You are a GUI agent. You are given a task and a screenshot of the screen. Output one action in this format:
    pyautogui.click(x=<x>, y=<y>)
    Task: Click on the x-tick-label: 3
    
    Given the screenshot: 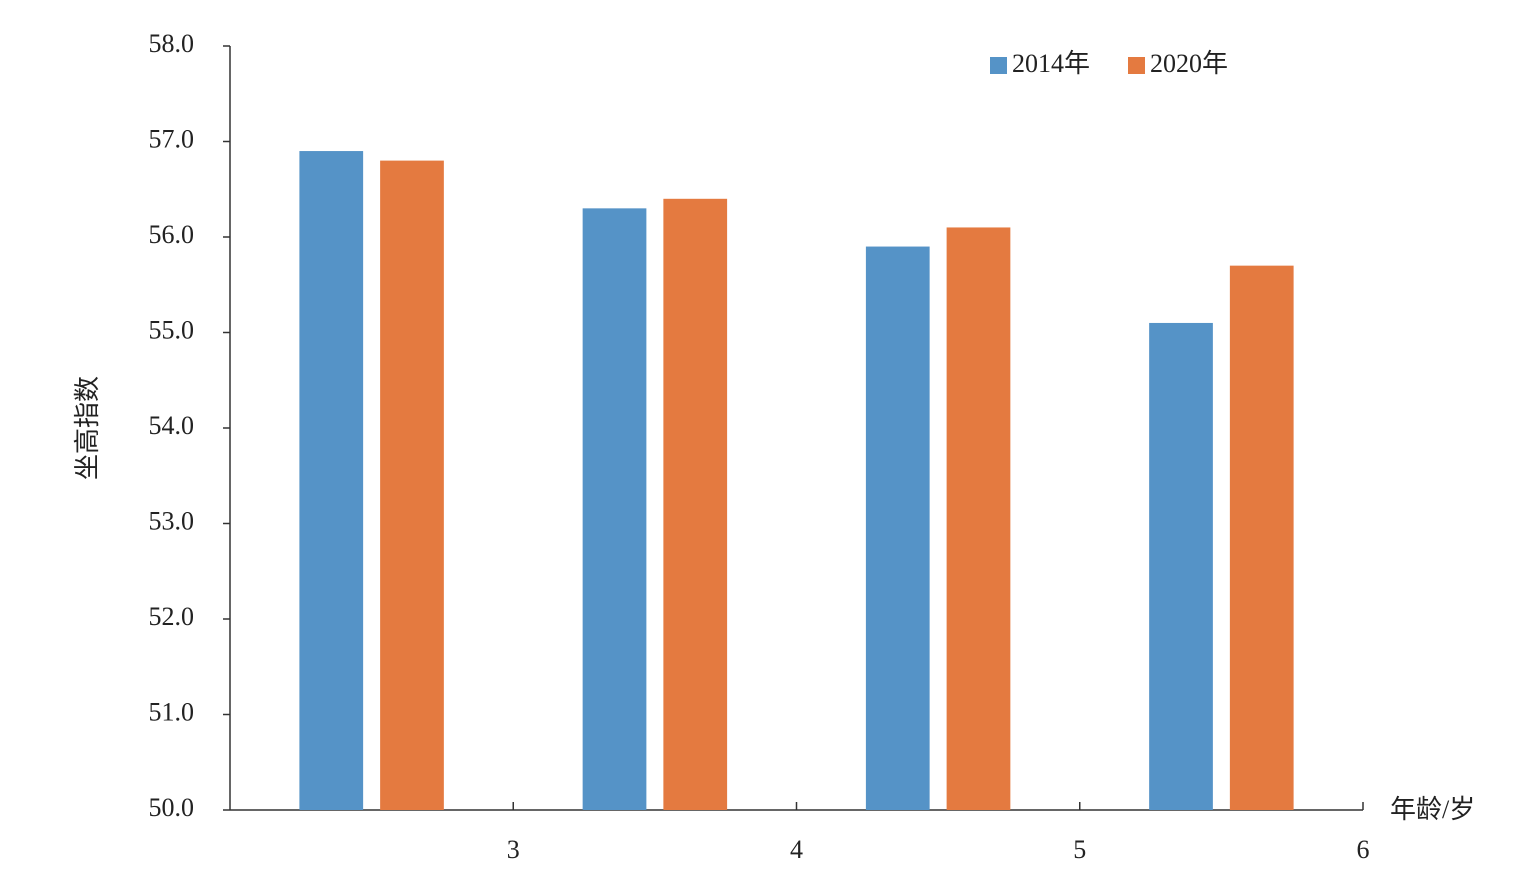 What is the action you would take?
    pyautogui.click(x=513, y=849)
    